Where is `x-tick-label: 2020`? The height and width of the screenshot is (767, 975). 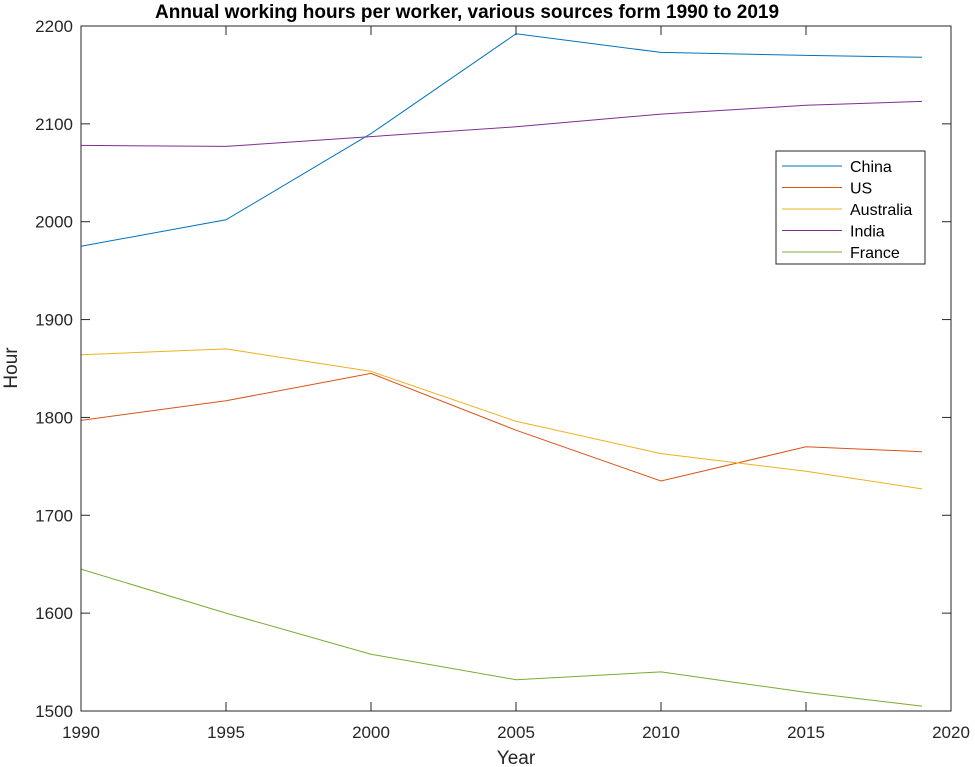 x-tick-label: 2020 is located at coordinates (951, 732).